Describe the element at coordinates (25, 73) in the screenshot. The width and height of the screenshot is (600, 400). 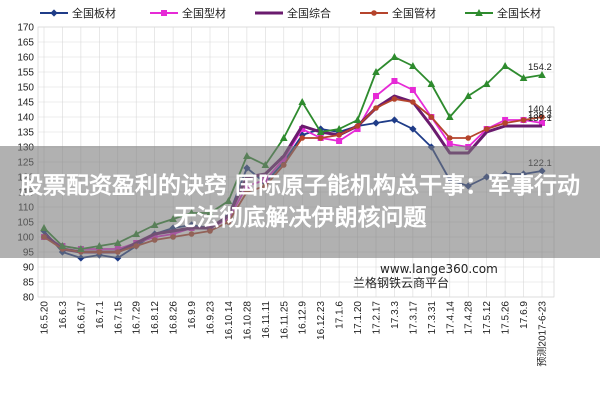
I see `y-tick-label: 155` at that location.